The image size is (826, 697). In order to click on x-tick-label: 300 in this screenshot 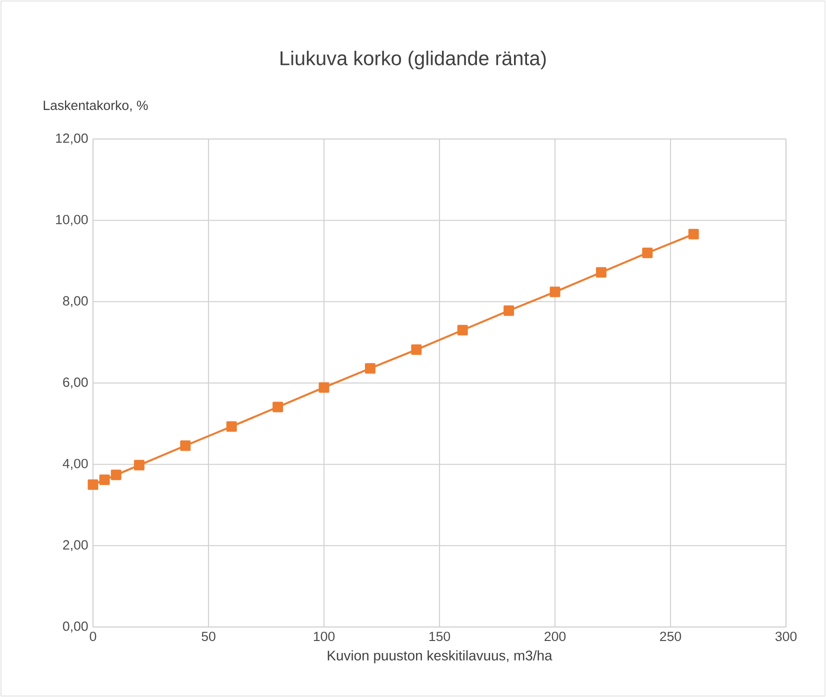, I will do `click(786, 637)`.